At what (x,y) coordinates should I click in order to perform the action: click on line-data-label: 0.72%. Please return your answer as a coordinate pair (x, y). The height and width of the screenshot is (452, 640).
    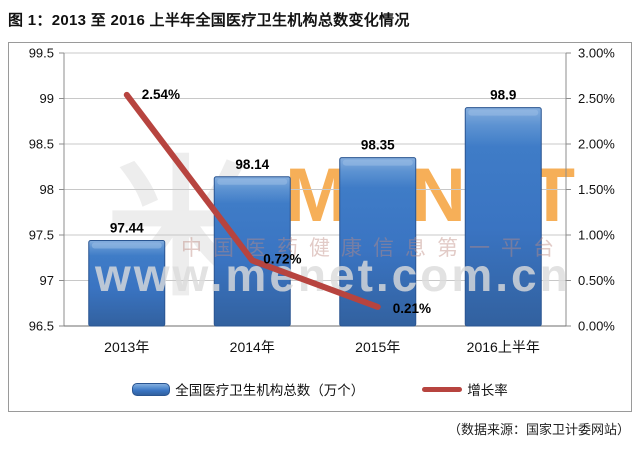
    Looking at the image, I should click on (282, 258).